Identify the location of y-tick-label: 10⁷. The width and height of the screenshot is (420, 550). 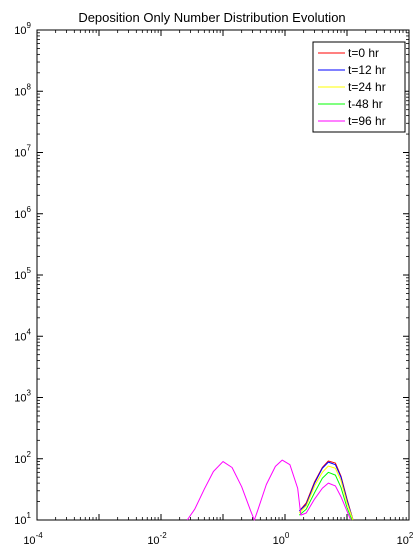
(22, 152).